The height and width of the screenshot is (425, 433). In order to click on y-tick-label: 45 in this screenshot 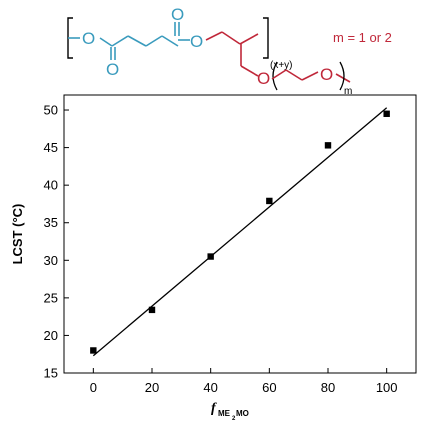, I will do `click(51, 147)`.